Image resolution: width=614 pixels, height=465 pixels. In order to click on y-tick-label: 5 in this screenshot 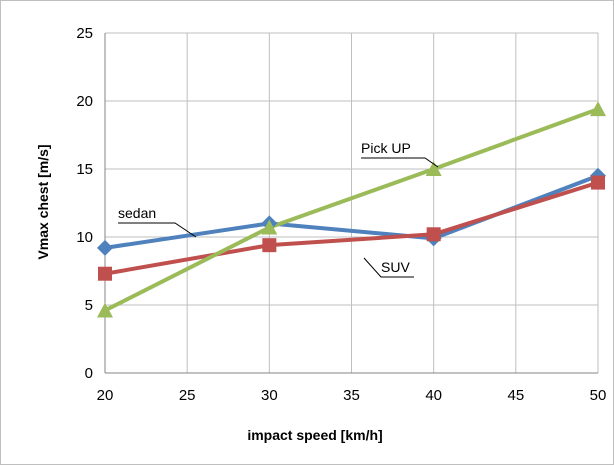, I will do `click(89, 305)`.